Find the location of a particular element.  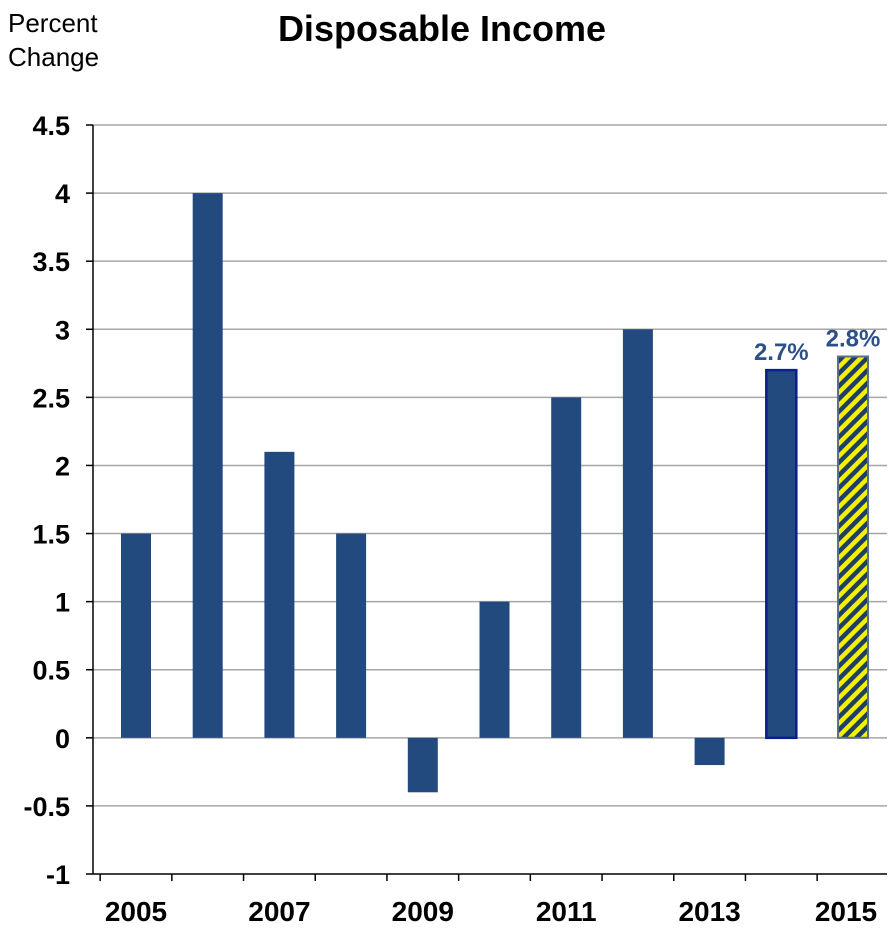

x-tick-label: 2005 is located at coordinates (136, 911).